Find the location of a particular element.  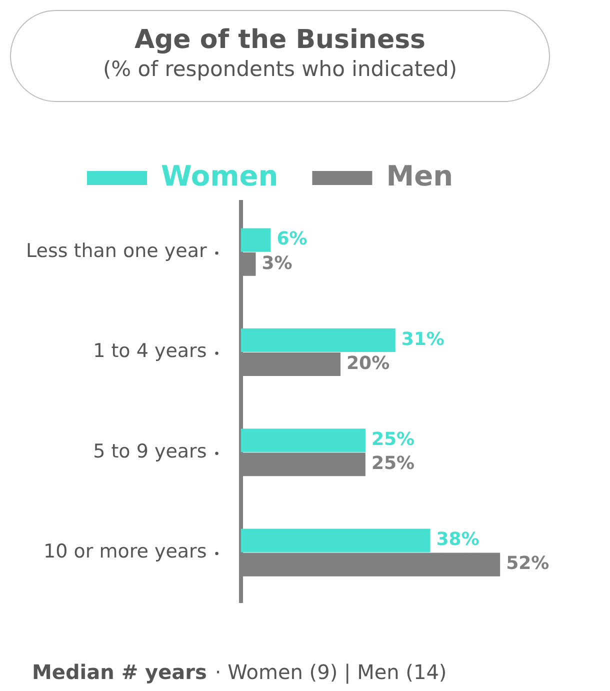

y-tick-label: Less than one year is located at coordinates (116, 251).